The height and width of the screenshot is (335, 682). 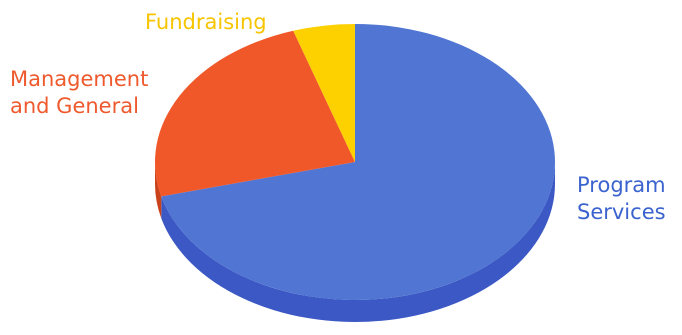 What do you see at coordinates (621, 185) in the screenshot?
I see `slice-label-line: Program` at bounding box center [621, 185].